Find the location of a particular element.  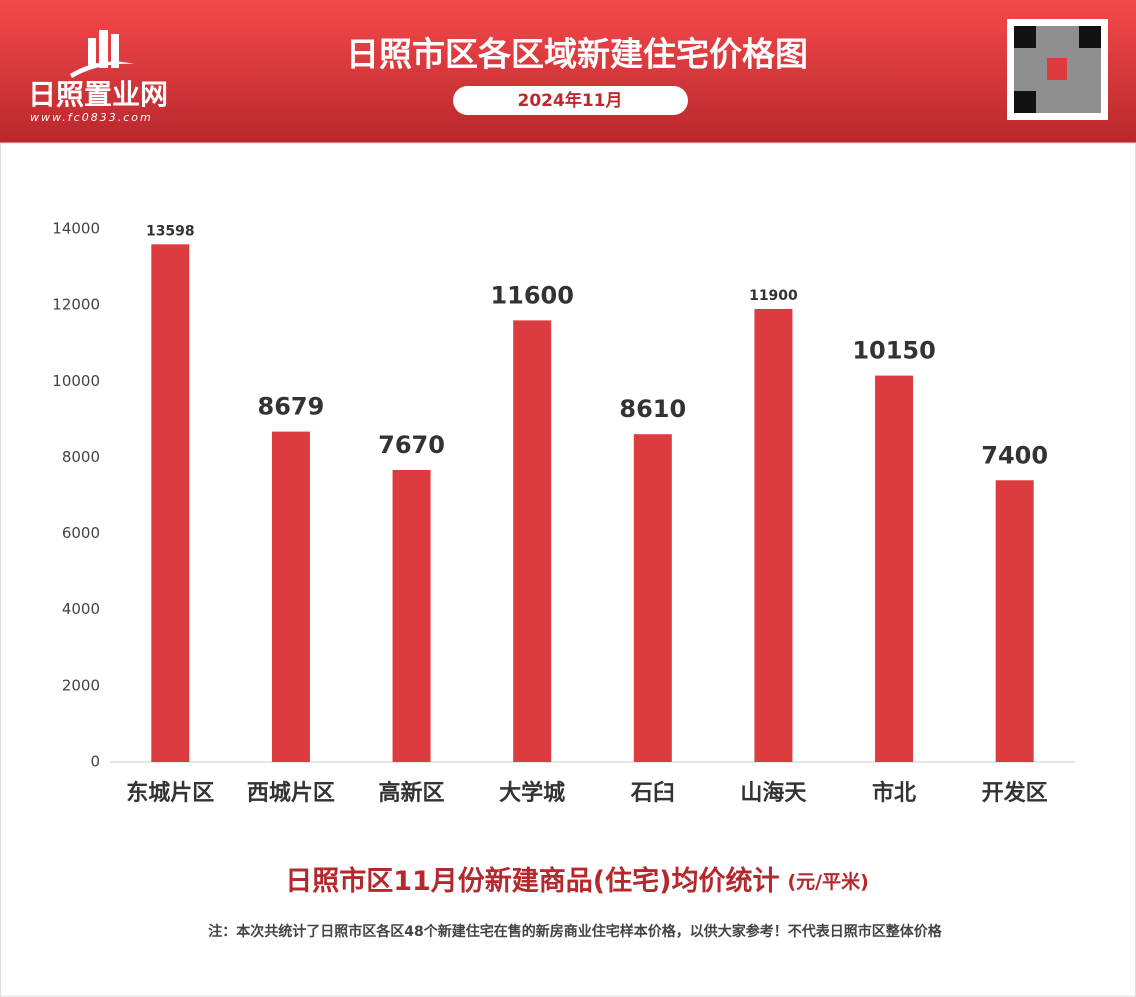

x-tick-label: 开发区 is located at coordinates (1015, 793).